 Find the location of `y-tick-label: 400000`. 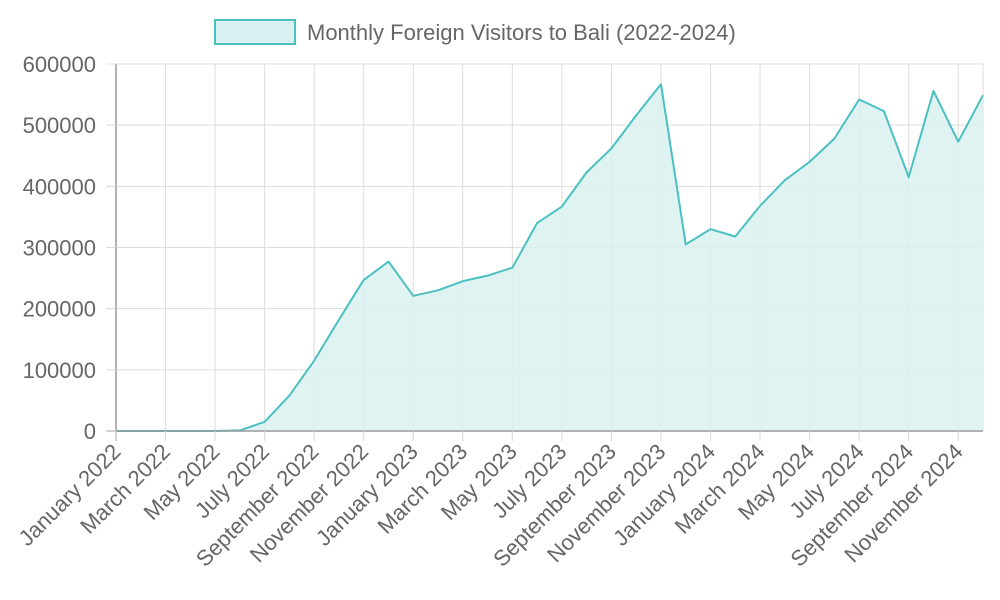

y-tick-label: 400000 is located at coordinates (59, 186).